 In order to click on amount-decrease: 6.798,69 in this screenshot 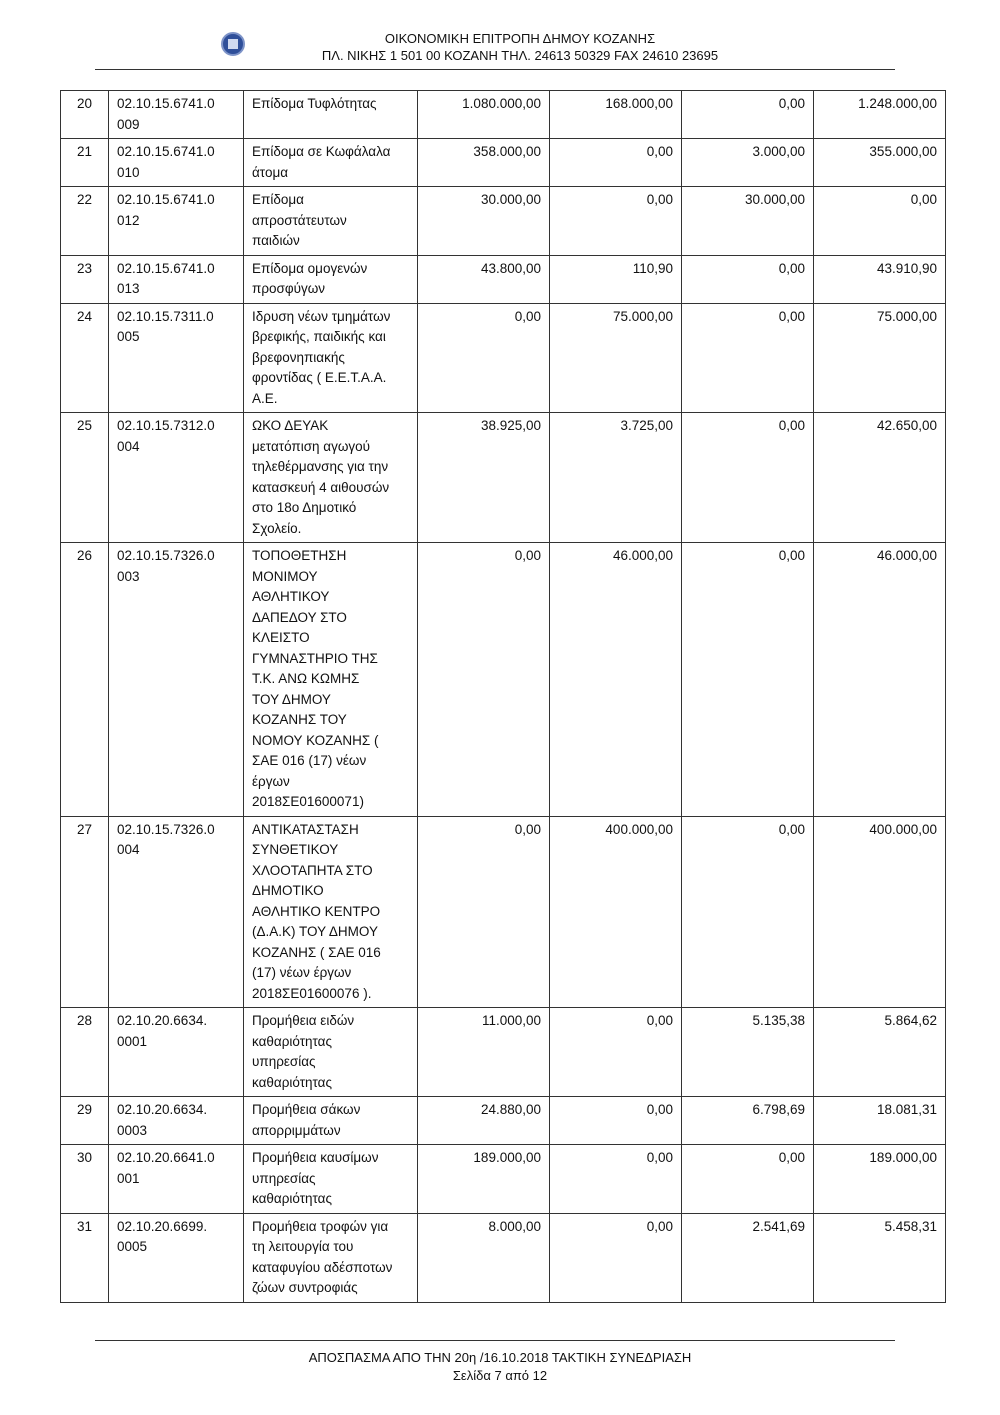, I will do `click(747, 1120)`.